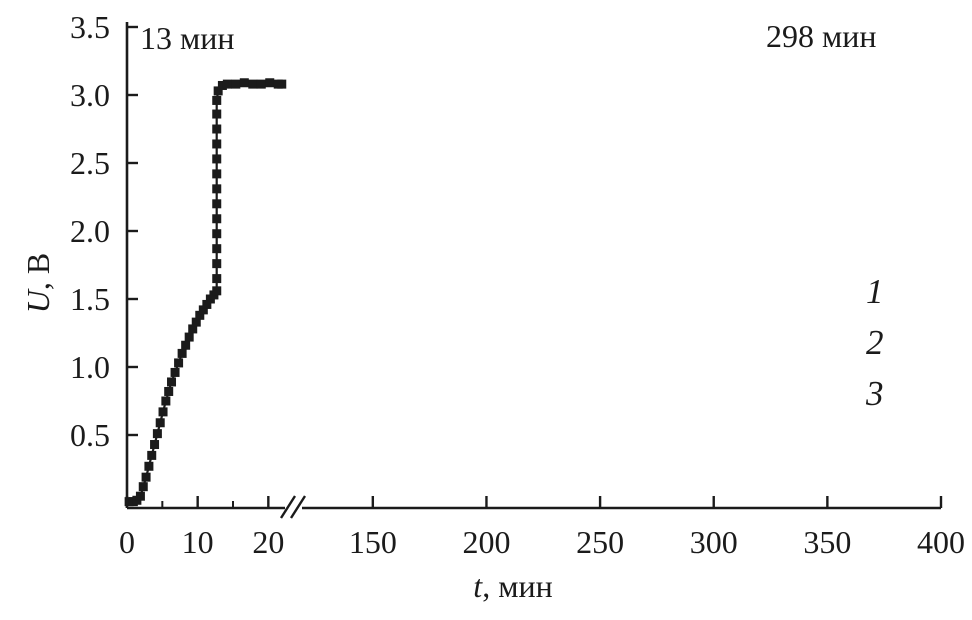 This screenshot has height=620, width=972. Describe the element at coordinates (90, 95) in the screenshot. I see `y-tick-label: 3.0` at that location.